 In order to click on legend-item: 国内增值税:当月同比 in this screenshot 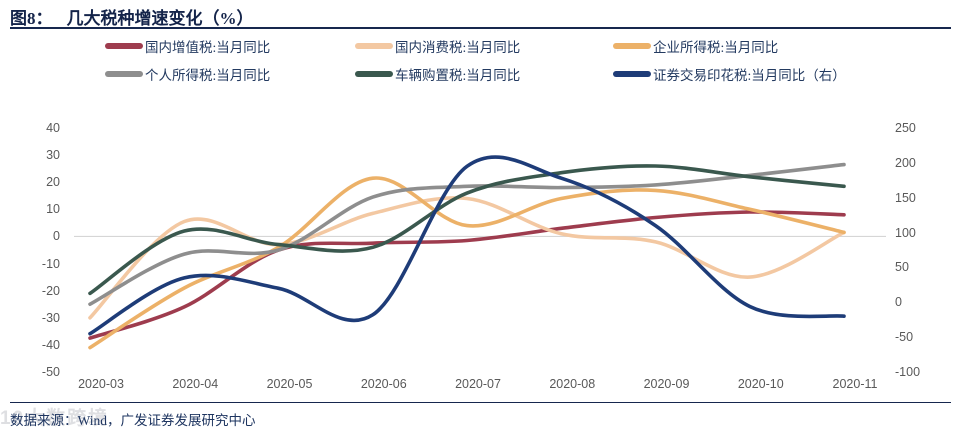, I will do `click(188, 46)`.